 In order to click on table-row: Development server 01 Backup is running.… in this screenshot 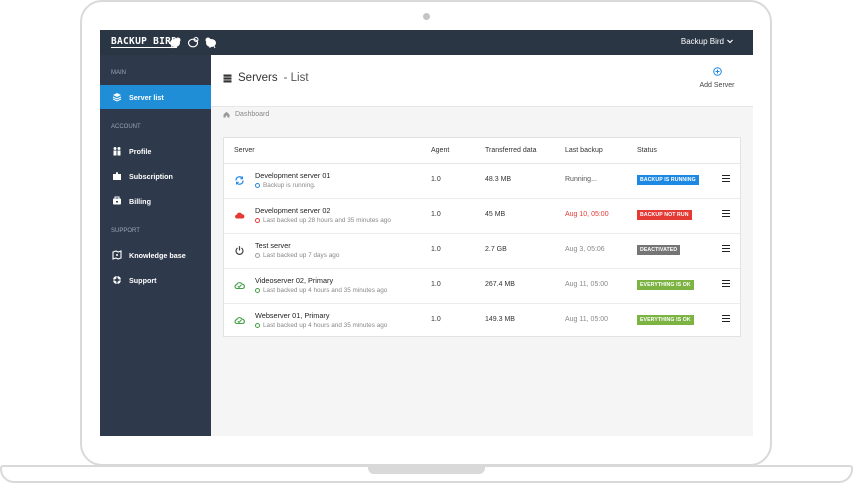, I will do `click(482, 181)`.